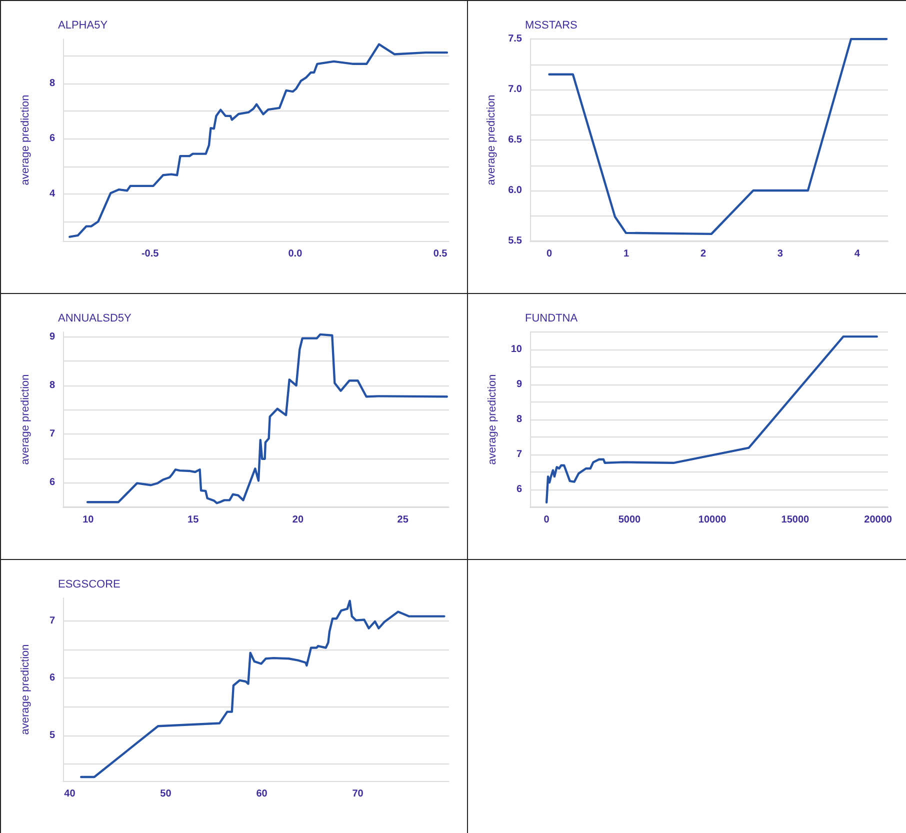  What do you see at coordinates (88, 520) in the screenshot?
I see `x-tick-label: 10` at bounding box center [88, 520].